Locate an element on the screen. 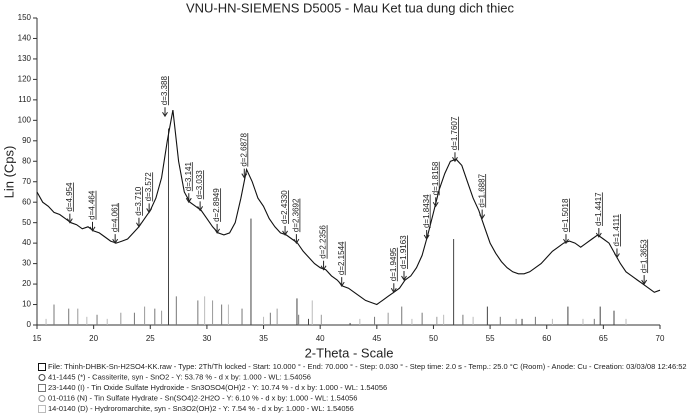 This screenshot has height=415, width=700. peak-label: d=2.1544 is located at coordinates (341, 258).